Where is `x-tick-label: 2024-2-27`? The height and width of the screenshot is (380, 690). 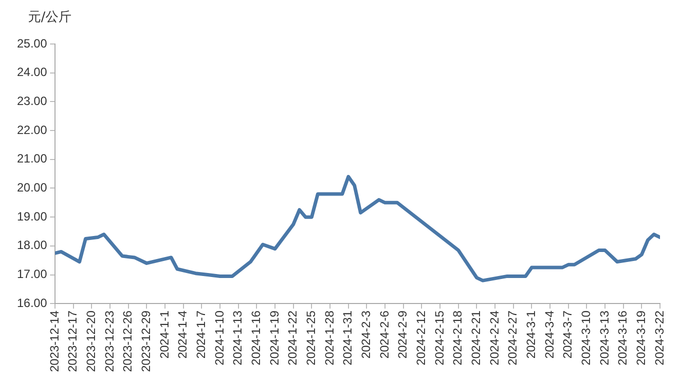
x-tick-label: 2024-2-27 is located at coordinates (513, 338).